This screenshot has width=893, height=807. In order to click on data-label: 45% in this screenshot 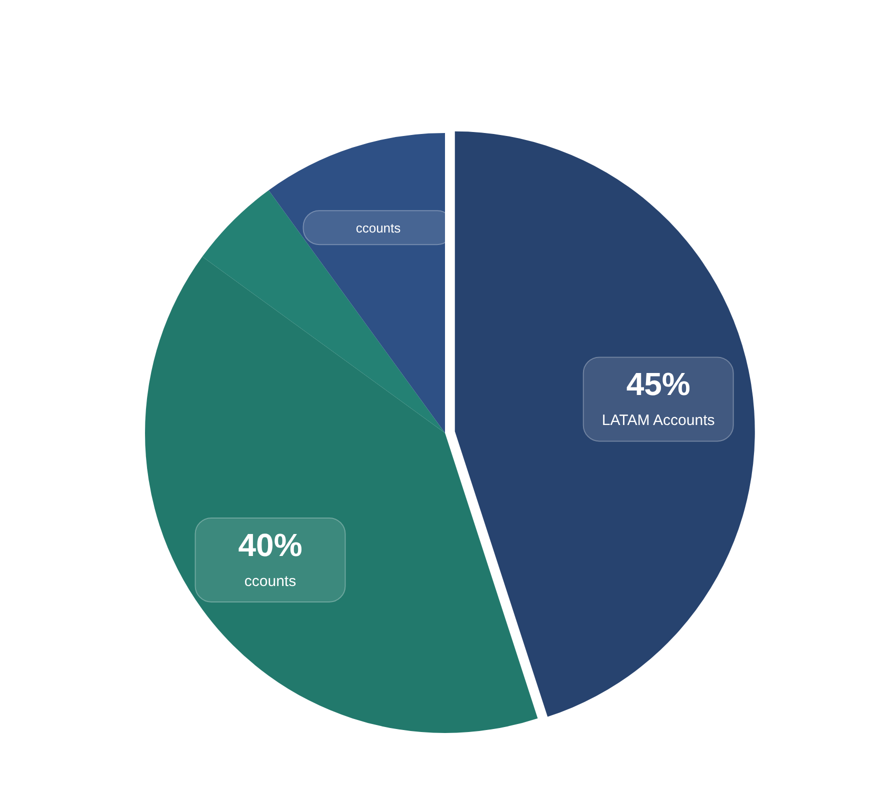, I will do `click(658, 384)`.